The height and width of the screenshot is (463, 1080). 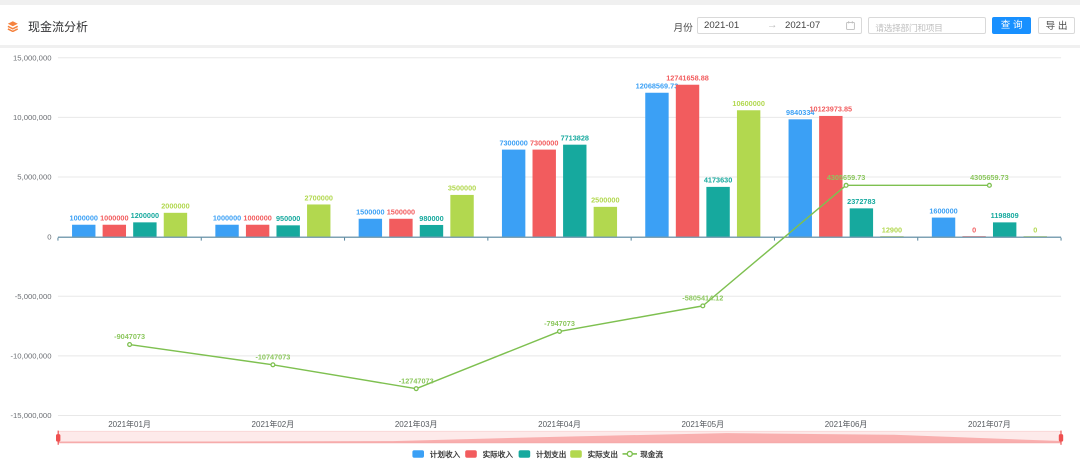 I want to click on svg-text: 2021年01月, so click(x=129, y=424).